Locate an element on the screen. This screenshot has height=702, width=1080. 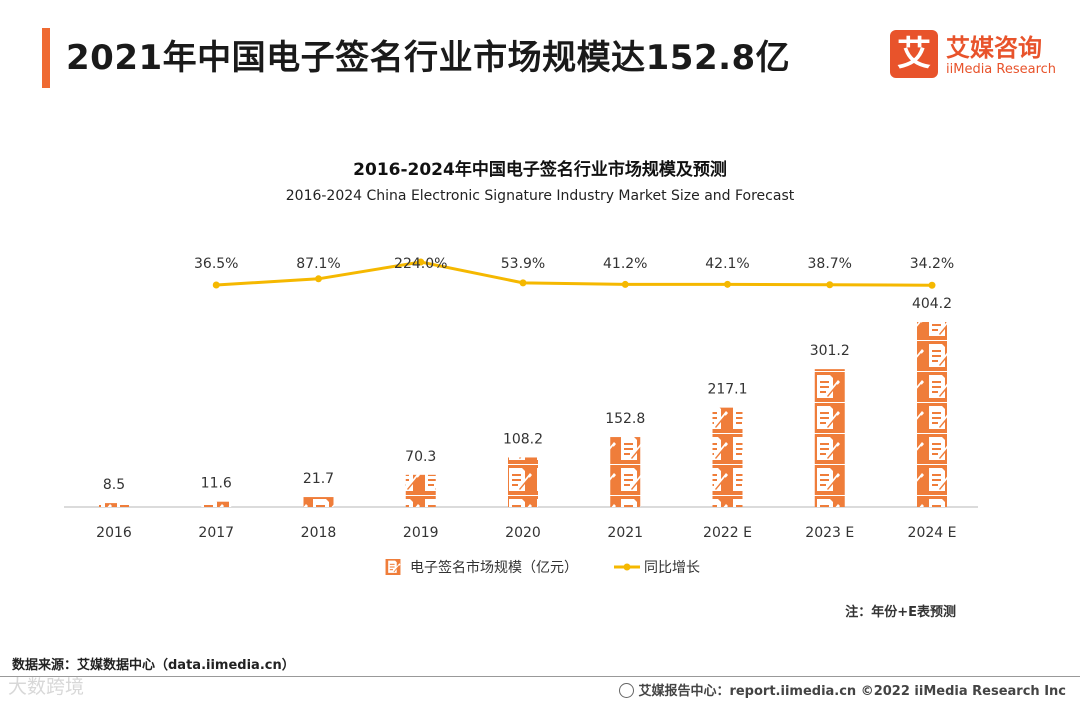
footer-divider is located at coordinates (540, 676).